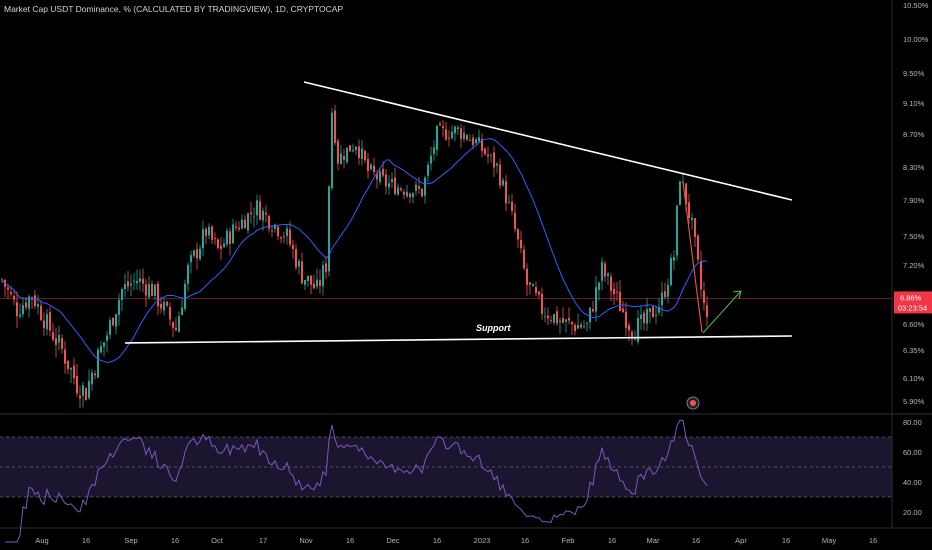 The width and height of the screenshot is (932, 550). I want to click on rsi-axis-label: 60.00, so click(912, 452).